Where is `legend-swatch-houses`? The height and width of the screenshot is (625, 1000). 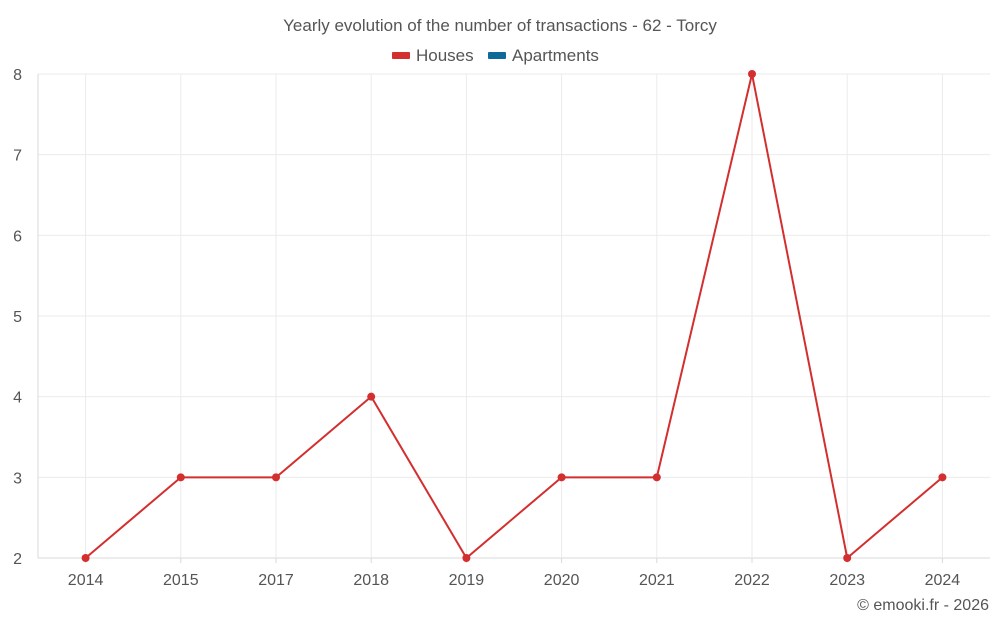
legend-swatch-houses is located at coordinates (401, 55).